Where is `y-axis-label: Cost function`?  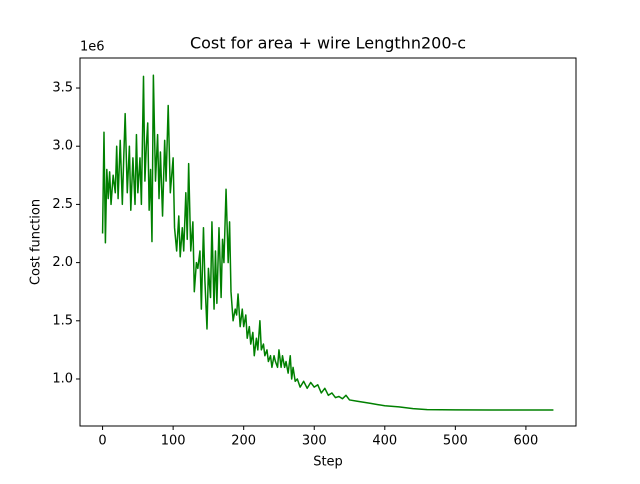 y-axis-label: Cost function is located at coordinates (36, 242).